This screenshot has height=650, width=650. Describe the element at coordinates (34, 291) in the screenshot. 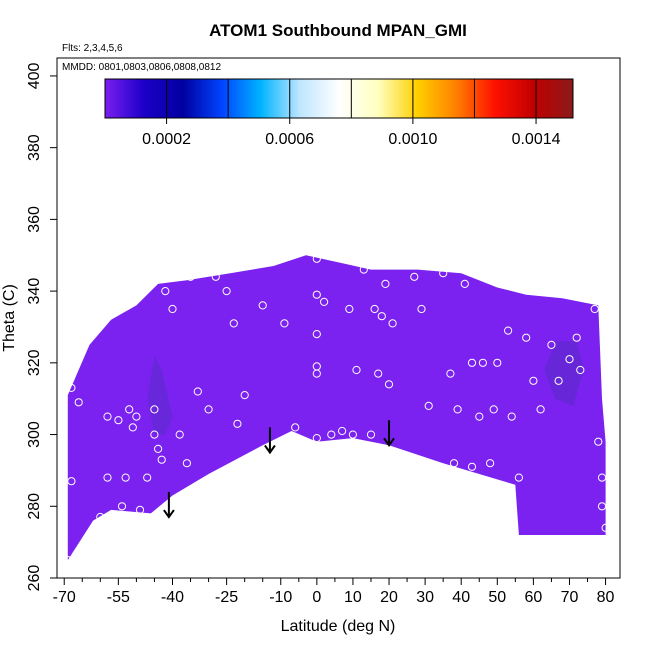

I see `y-tick-label: 340` at that location.